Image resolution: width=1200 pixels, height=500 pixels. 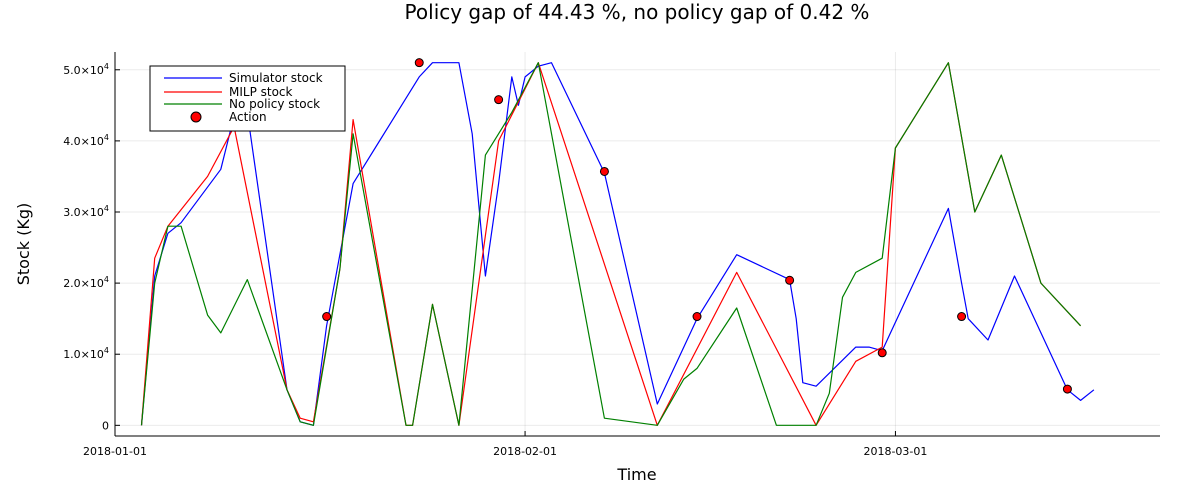 I want to click on y-tick-label: 2.0×10⁴, so click(x=86, y=282).